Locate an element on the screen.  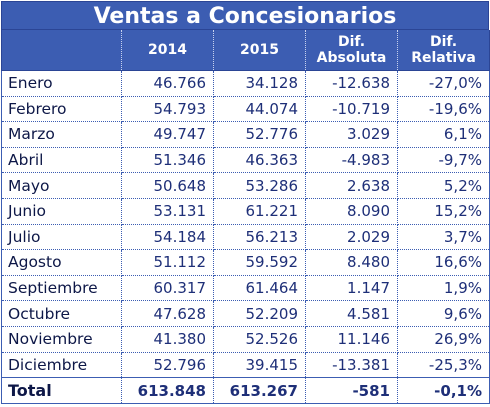
value-2015-cell: 61.464 is located at coordinates (259, 288).